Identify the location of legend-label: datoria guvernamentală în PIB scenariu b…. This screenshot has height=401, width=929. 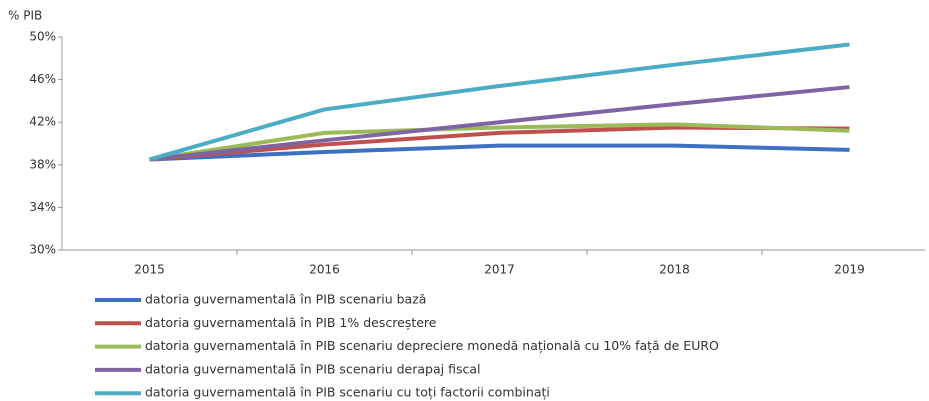
(285, 299).